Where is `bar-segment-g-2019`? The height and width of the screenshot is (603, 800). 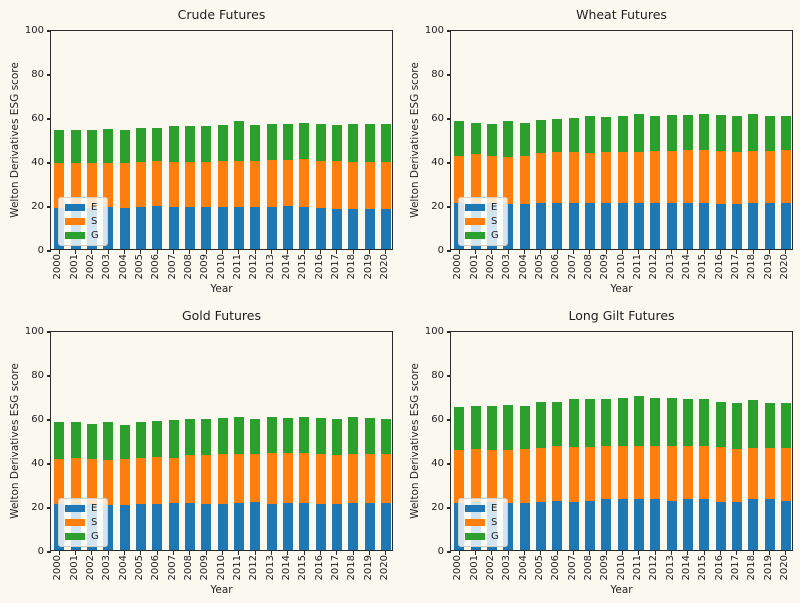
bar-segment-g-2019 is located at coordinates (369, 436).